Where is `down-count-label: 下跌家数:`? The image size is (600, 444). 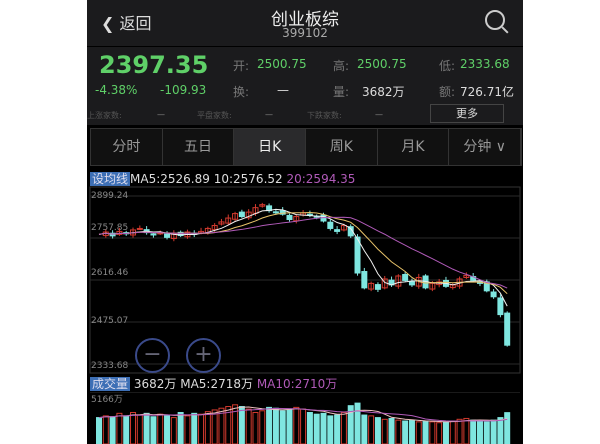
down-count-label: 下跌家数: is located at coordinates (324, 115).